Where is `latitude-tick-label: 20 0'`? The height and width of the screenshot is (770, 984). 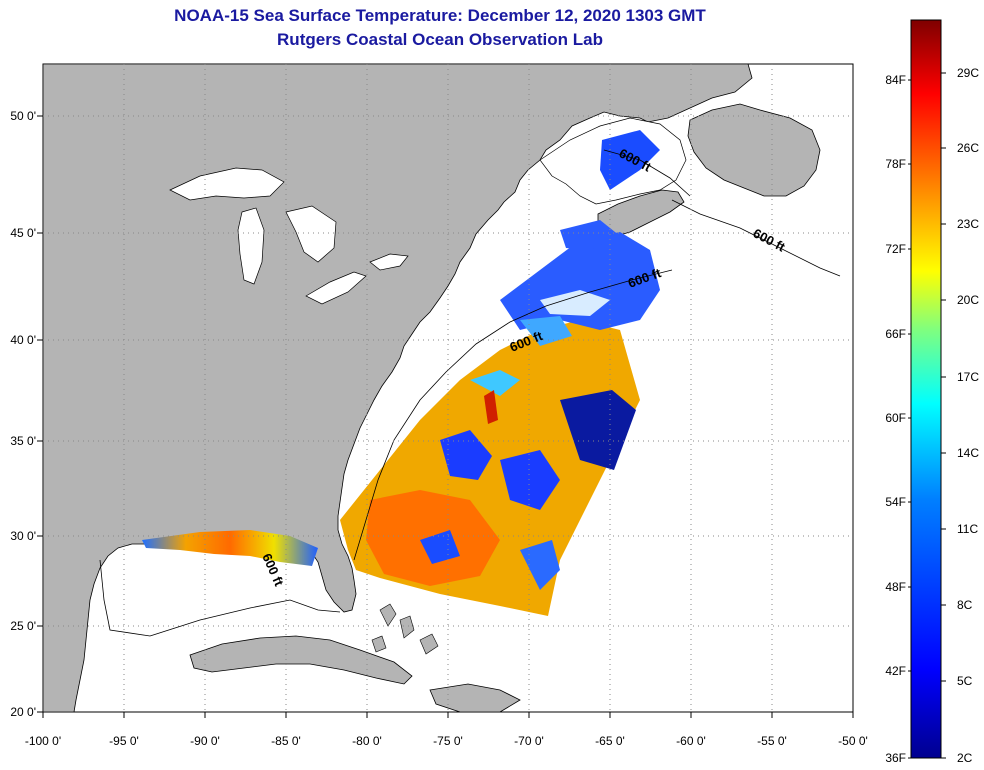 latitude-tick-label: 20 0' is located at coordinates (23, 712).